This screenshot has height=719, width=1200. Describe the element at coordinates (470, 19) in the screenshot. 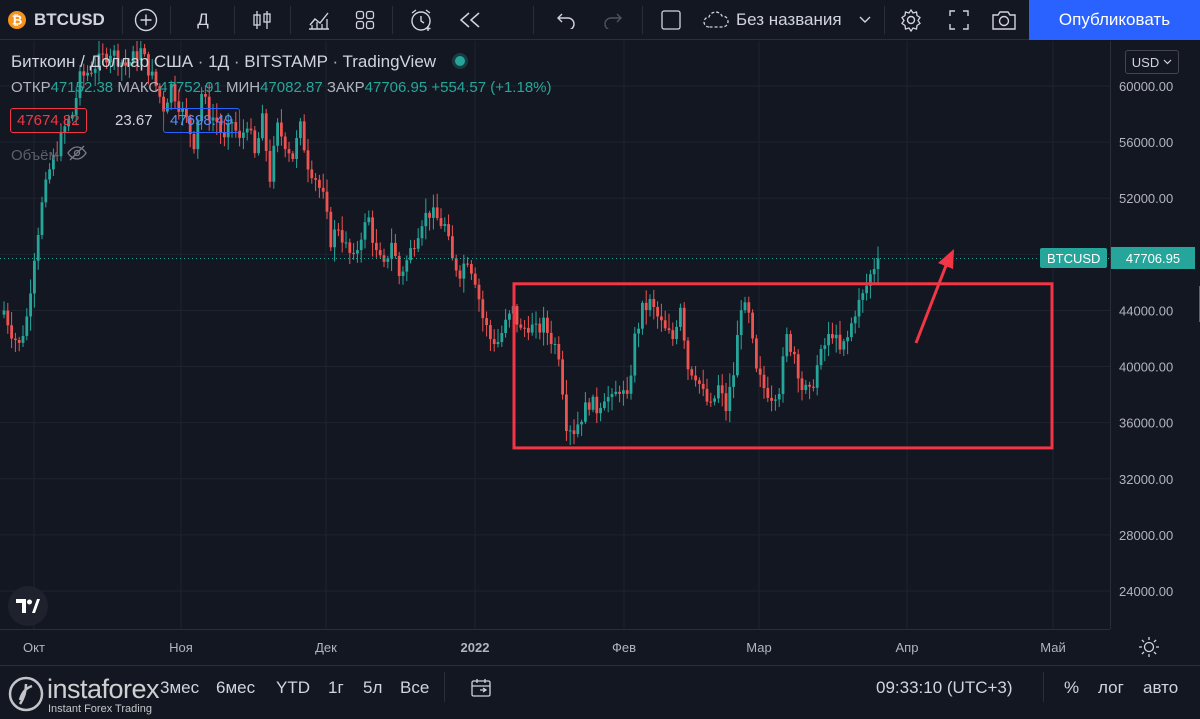

I see `replay-icon` at that location.